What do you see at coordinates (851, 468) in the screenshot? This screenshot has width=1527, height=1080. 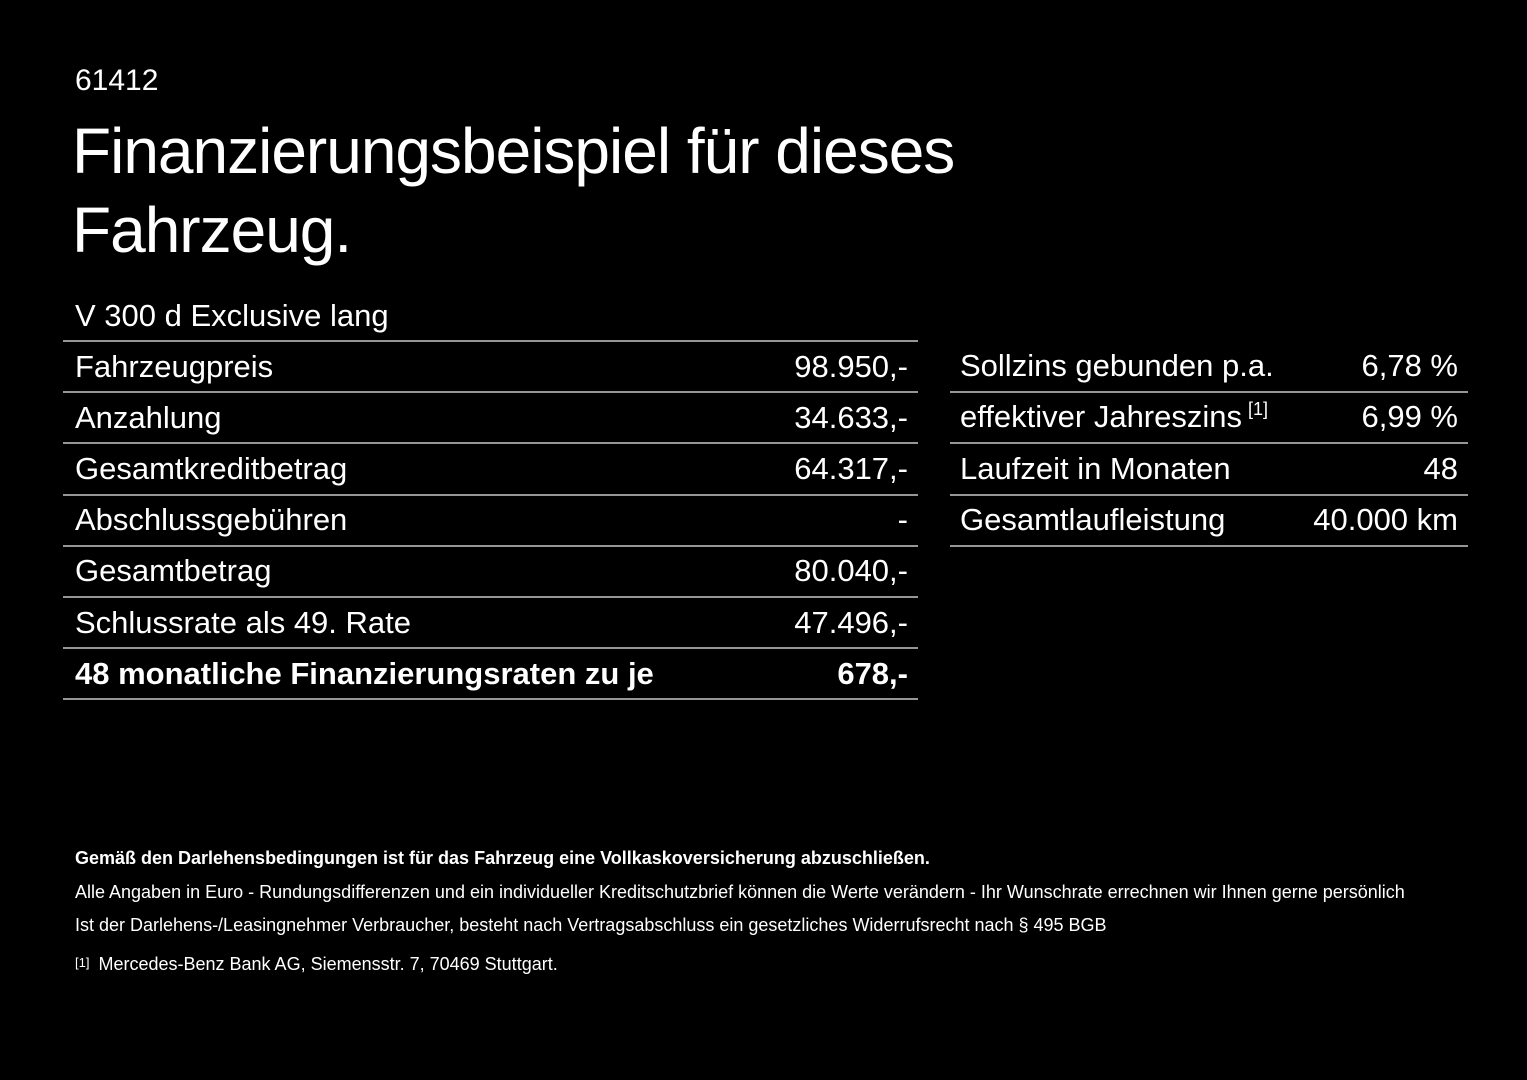 I see `row-value: 64.317,-` at bounding box center [851, 468].